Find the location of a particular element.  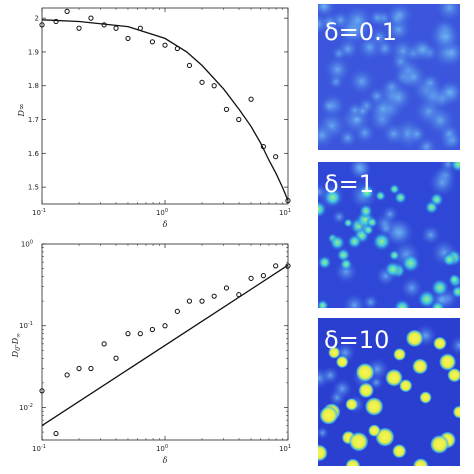

panel-delta-0-1: δ=0.1 is located at coordinates (389, 77).